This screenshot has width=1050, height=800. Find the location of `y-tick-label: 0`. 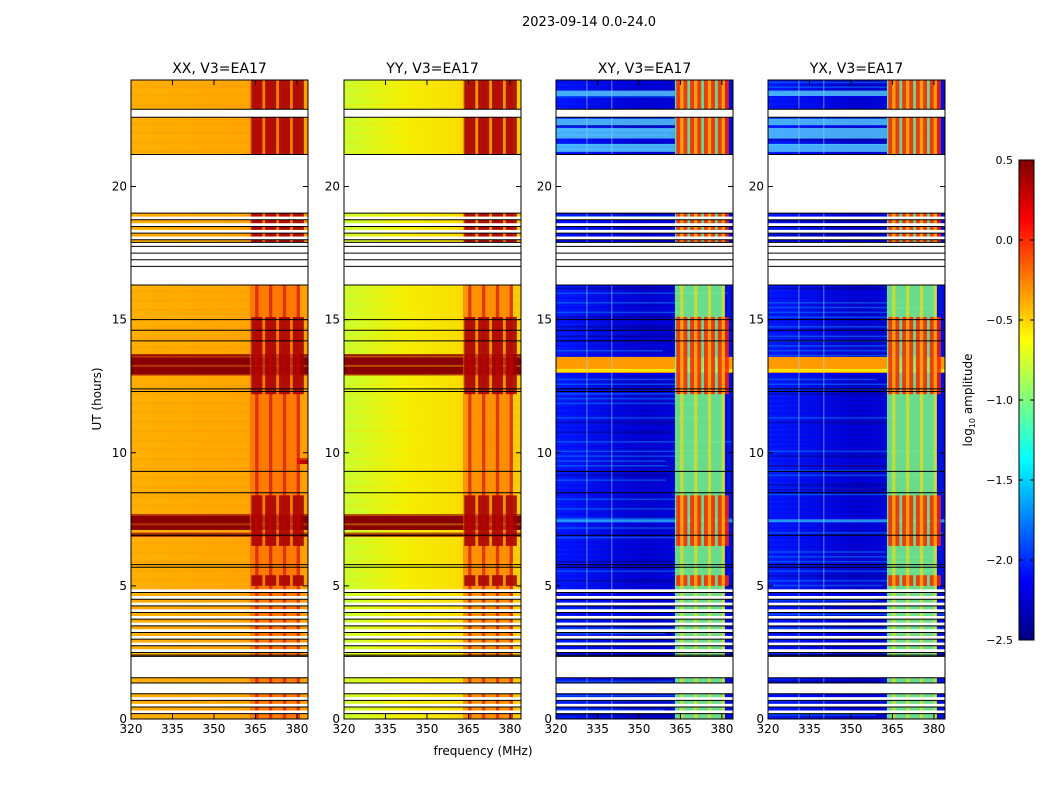

y-tick-label: 0 is located at coordinates (336, 719).